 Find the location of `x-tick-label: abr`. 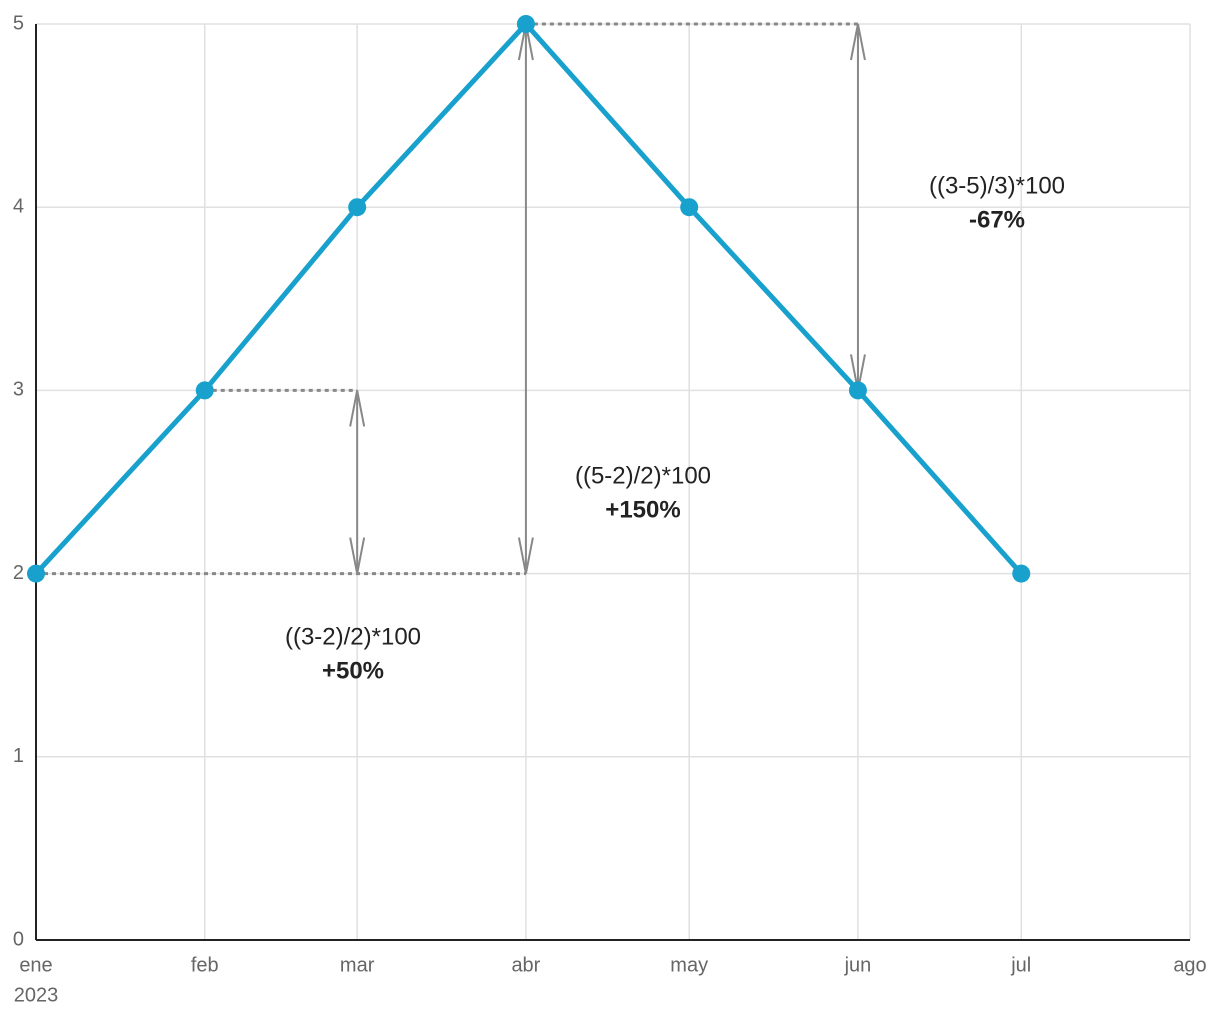

x-tick-label: abr is located at coordinates (525, 965).